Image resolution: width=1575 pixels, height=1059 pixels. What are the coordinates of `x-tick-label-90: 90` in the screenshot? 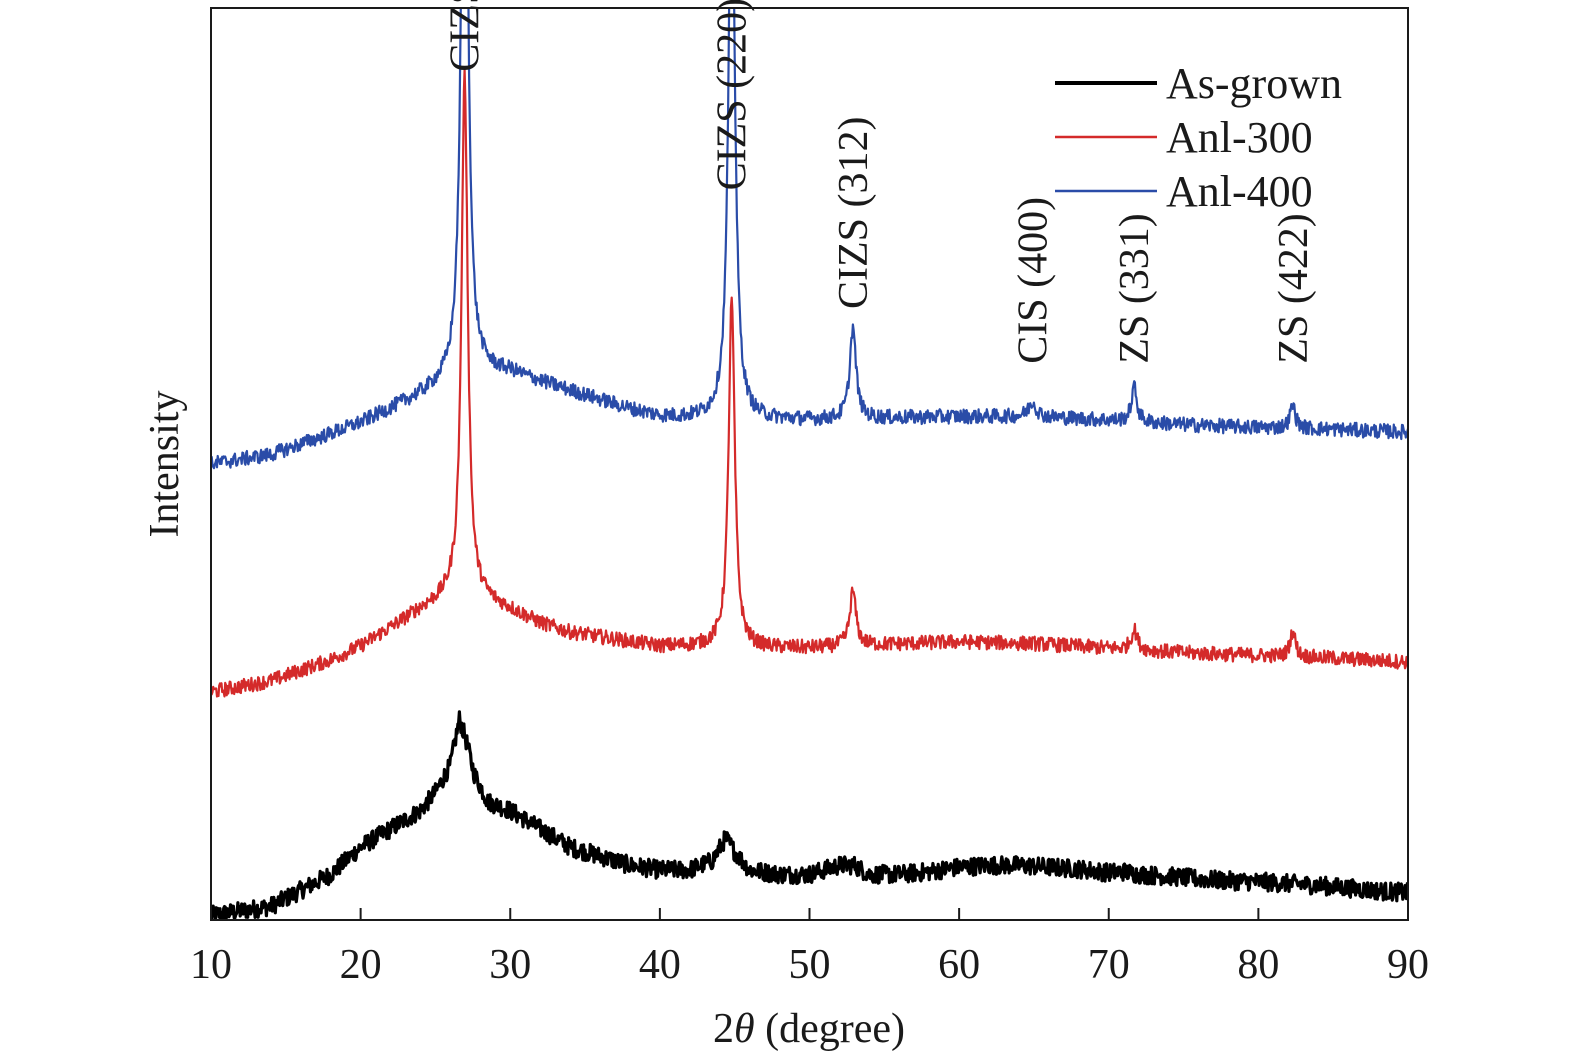 It's located at (1408, 965).